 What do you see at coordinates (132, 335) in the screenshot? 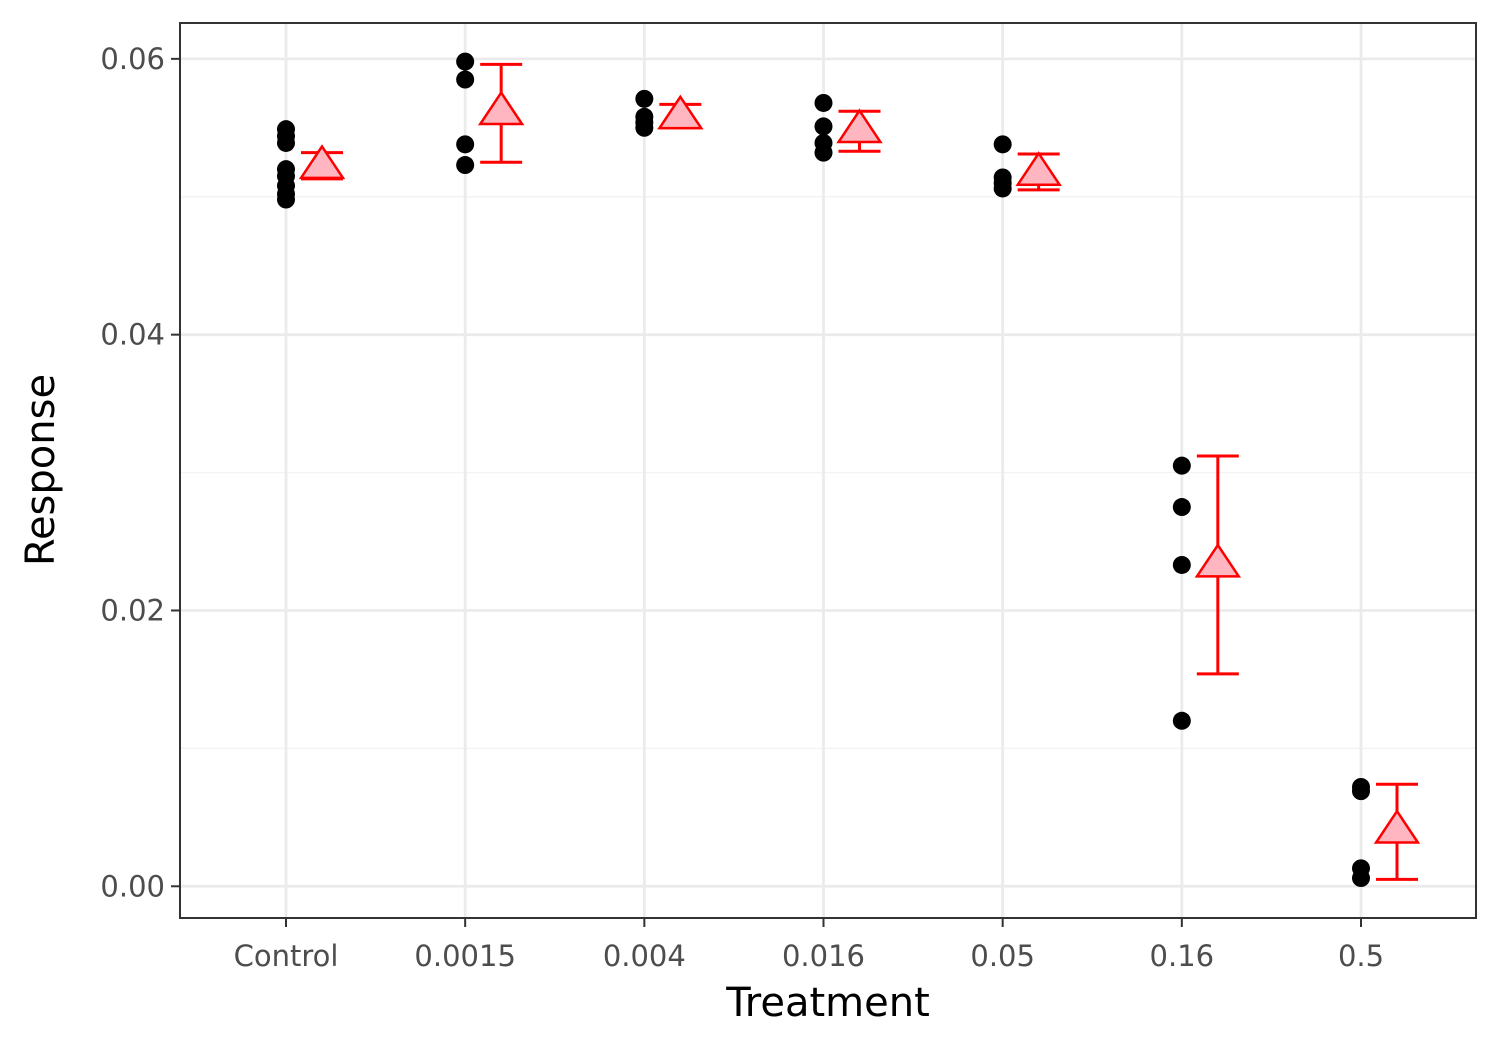
I see `y-tick-label: 0.04` at bounding box center [132, 335].